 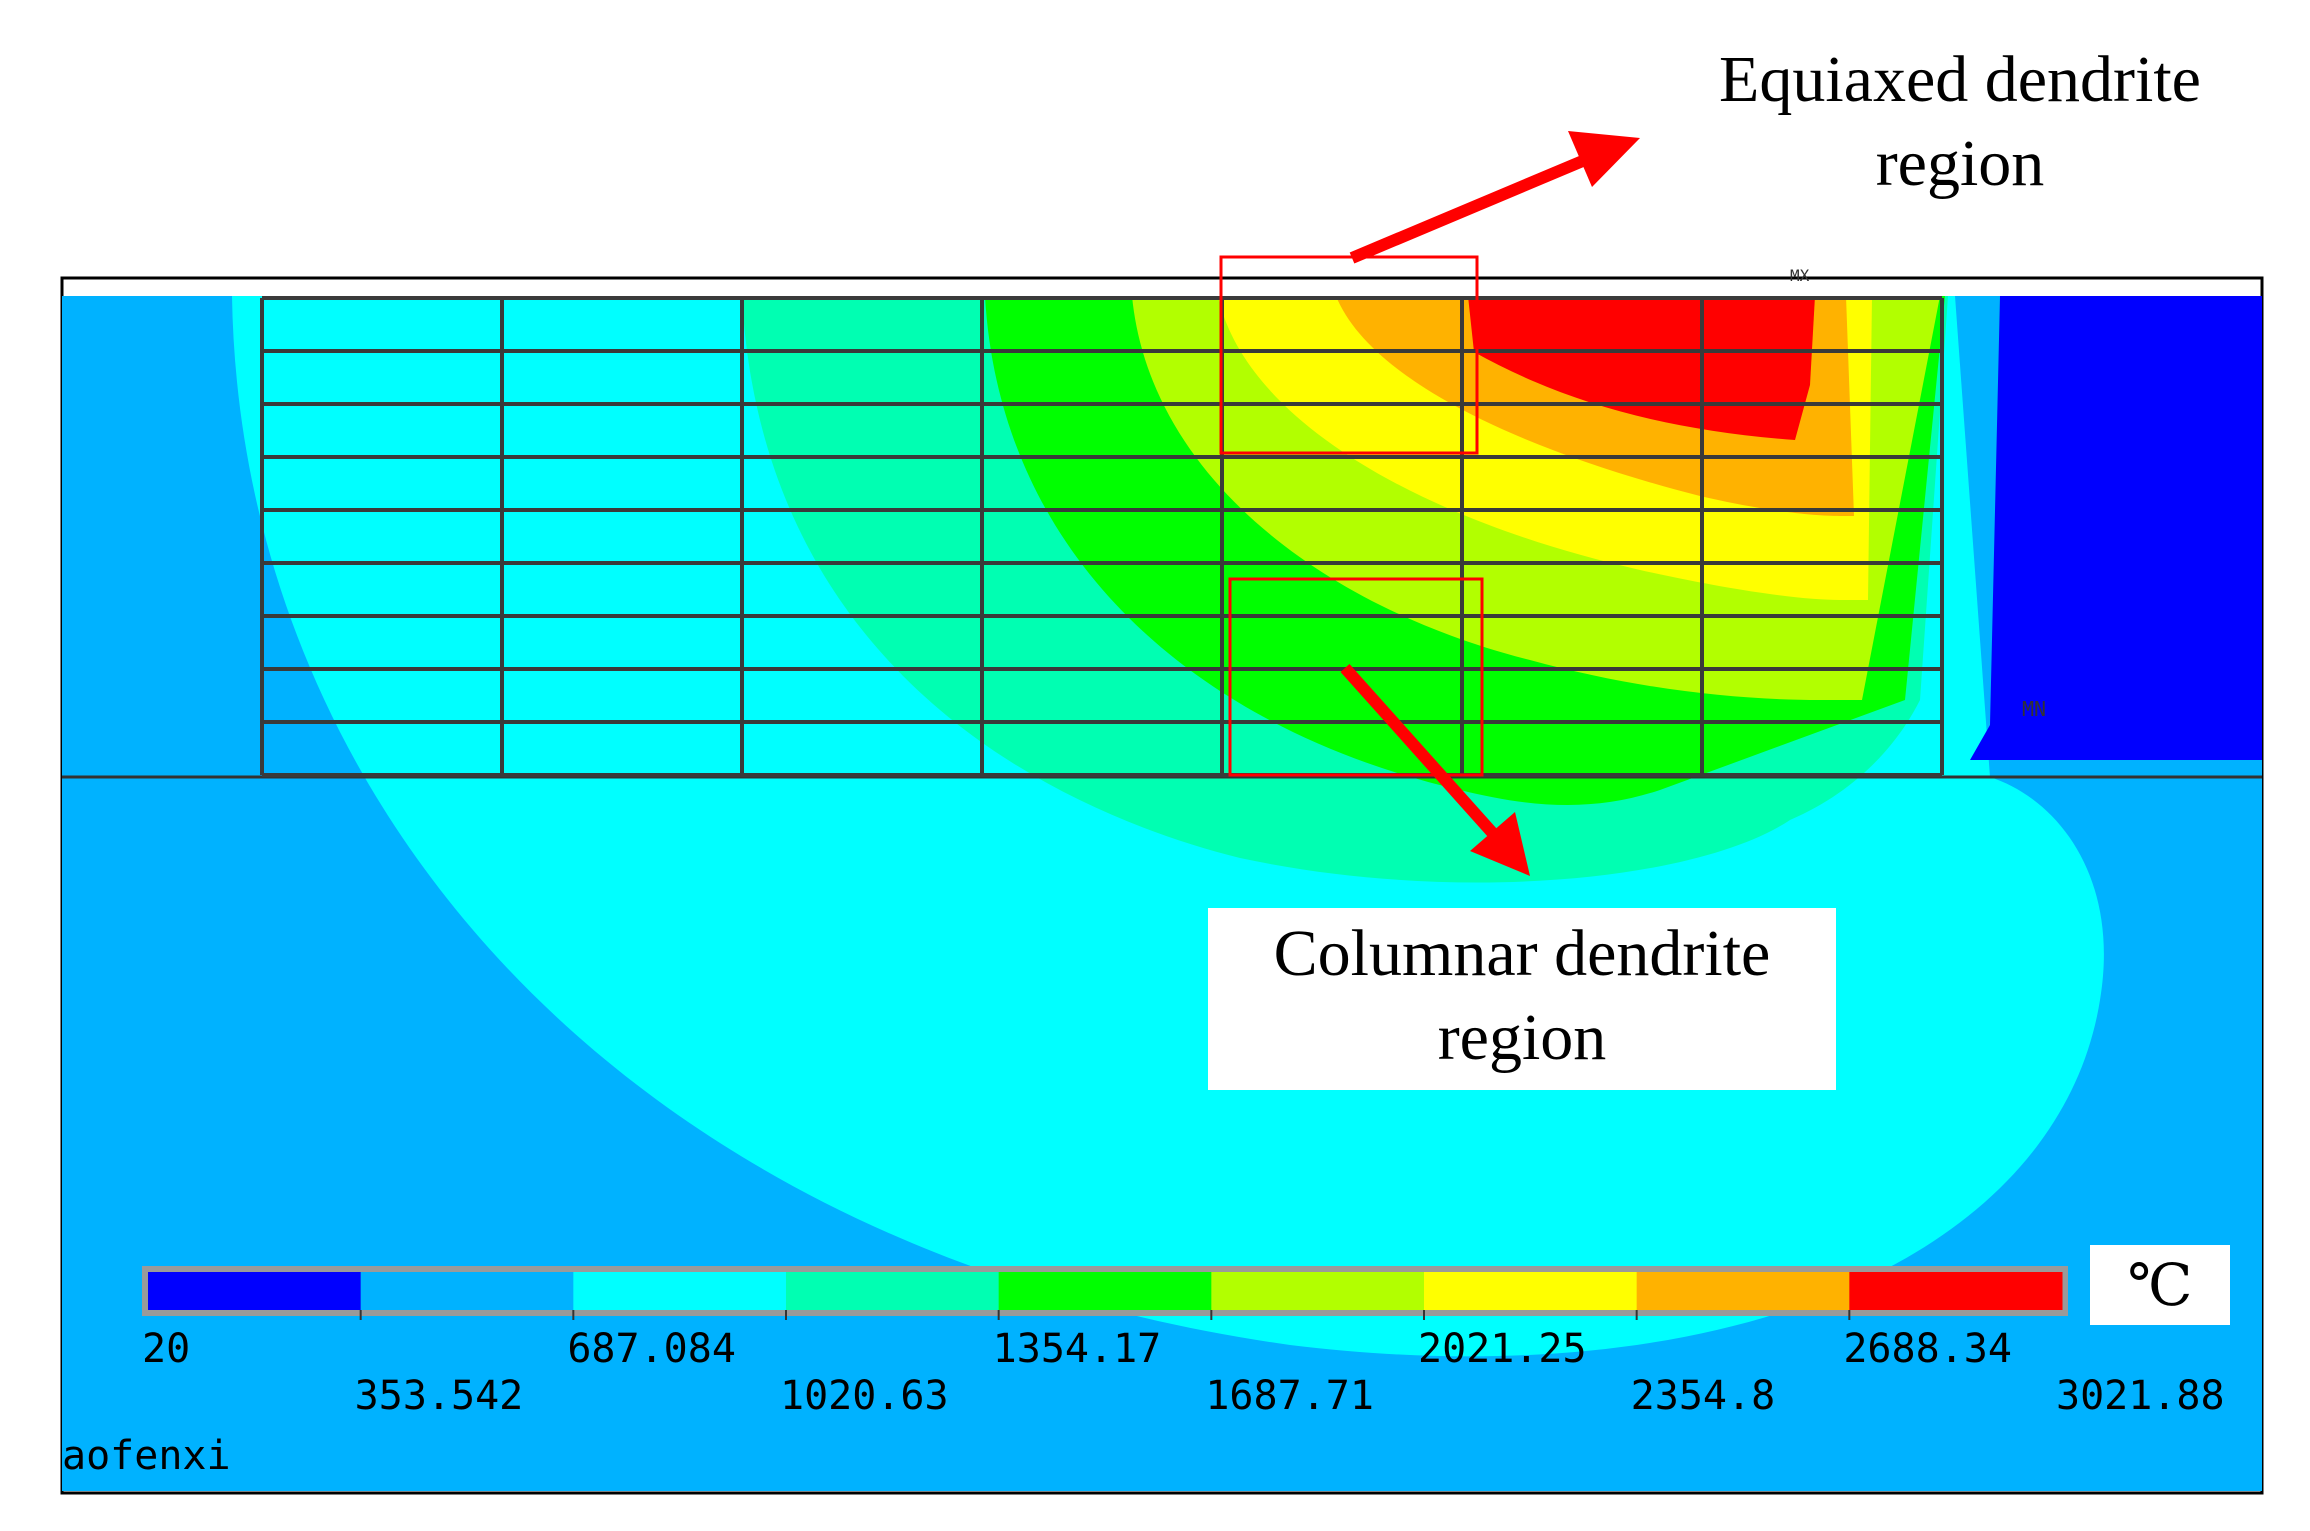 I want to click on colorbar-tick-label: 353.542, so click(x=439, y=1396).